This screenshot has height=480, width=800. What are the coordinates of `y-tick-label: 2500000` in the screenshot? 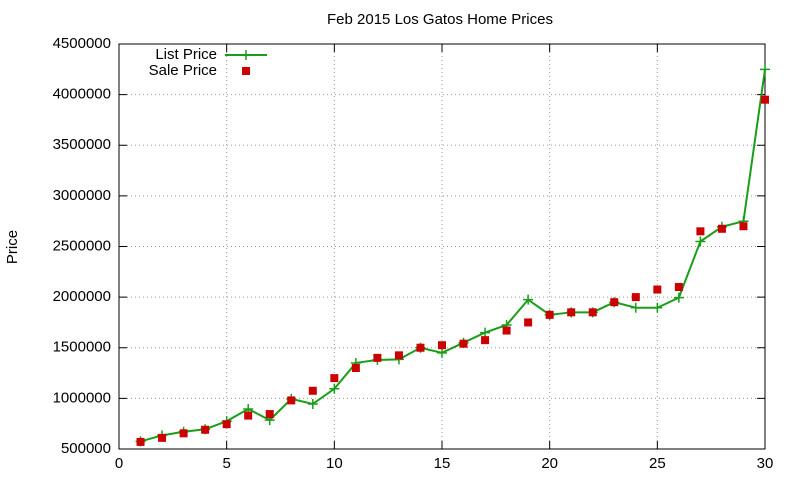 It's located at (82, 245).